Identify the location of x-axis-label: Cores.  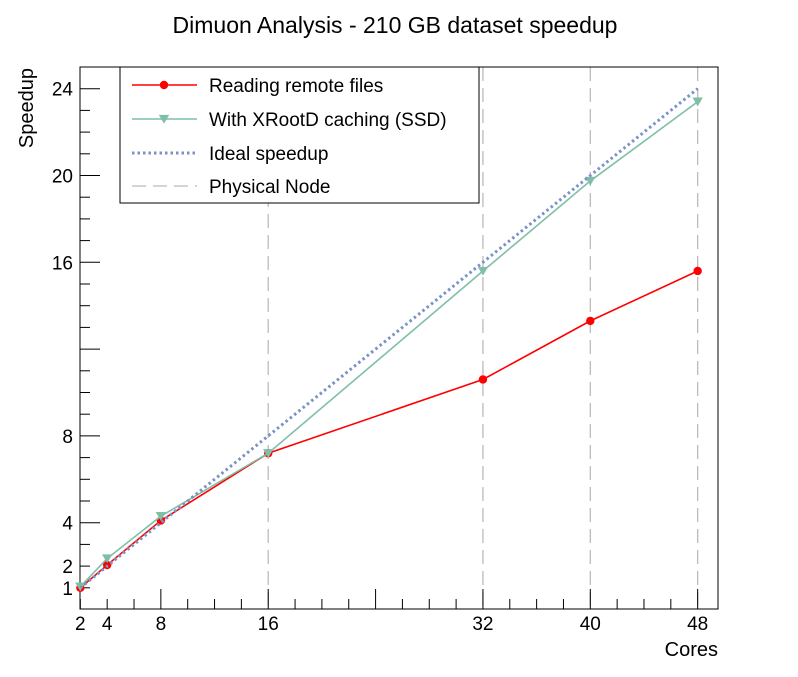
(691, 650).